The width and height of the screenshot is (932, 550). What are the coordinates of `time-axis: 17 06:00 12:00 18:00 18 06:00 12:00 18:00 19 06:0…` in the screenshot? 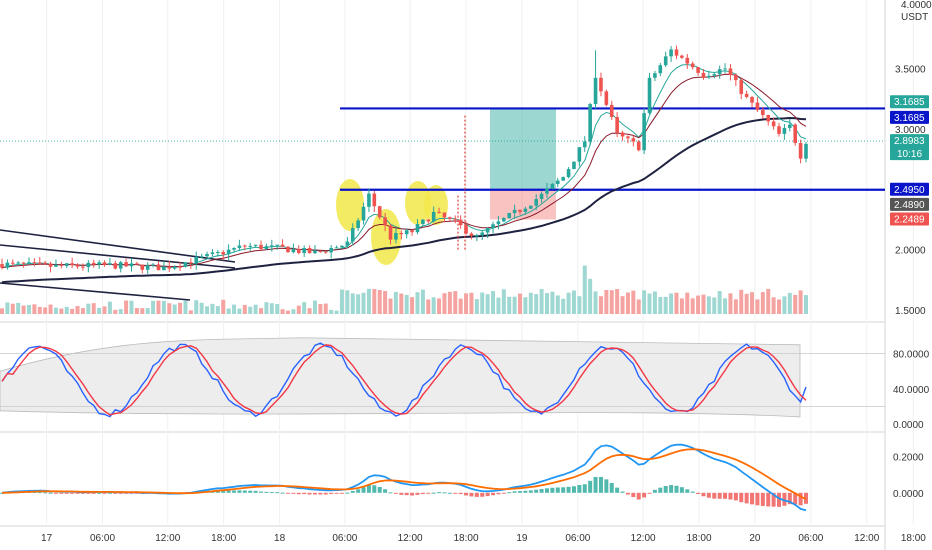 It's located at (483, 538).